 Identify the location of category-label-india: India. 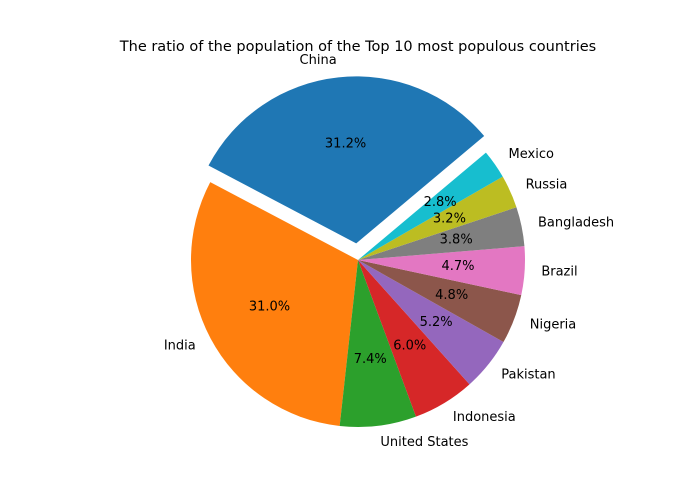
(180, 346).